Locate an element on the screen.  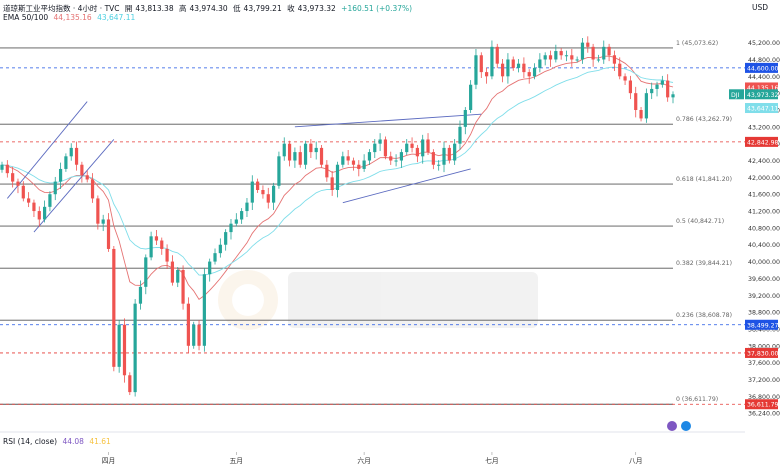
ema50-value: 44,135.16 is located at coordinates (72, 17).